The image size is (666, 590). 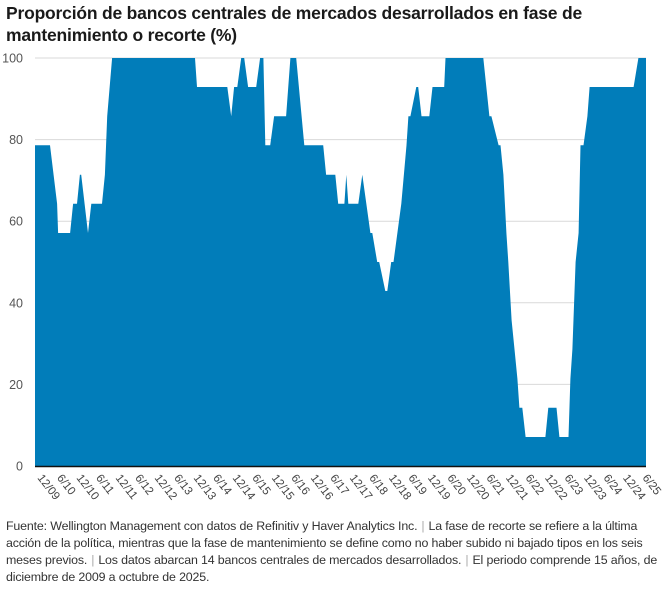 I want to click on y-tick-label: 20, so click(x=16, y=385).